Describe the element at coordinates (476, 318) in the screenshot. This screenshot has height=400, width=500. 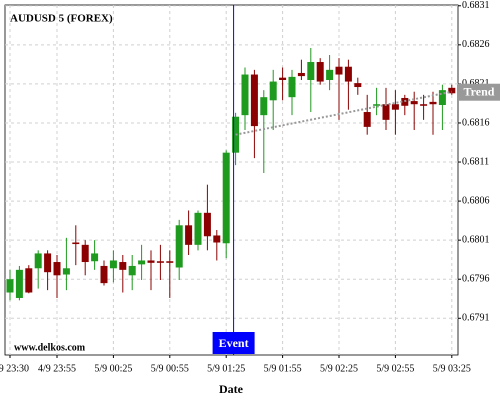
I see `y-tick-label: 0.6791` at that location.